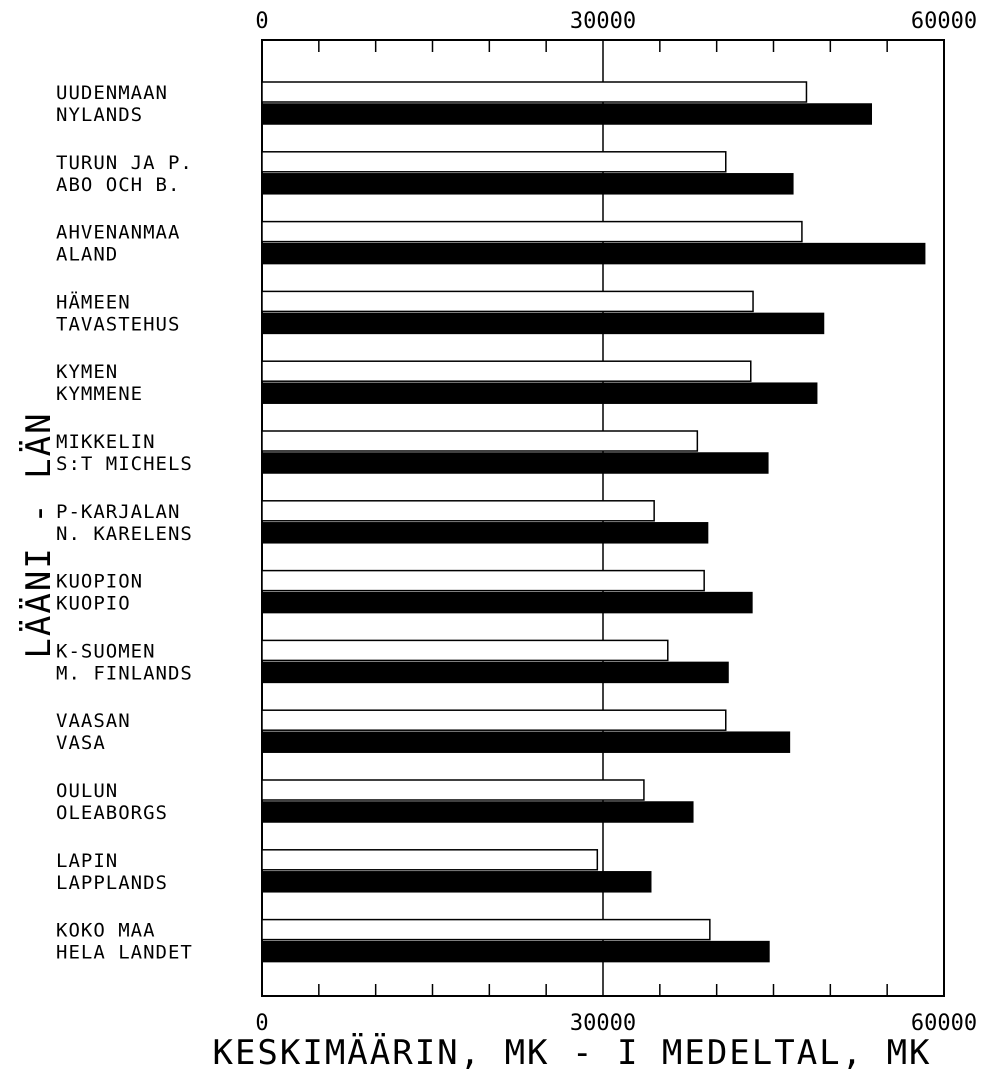 This screenshot has width=988, height=1076. What do you see at coordinates (106, 442) in the screenshot?
I see `category-label: MIKKELIN` at bounding box center [106, 442].